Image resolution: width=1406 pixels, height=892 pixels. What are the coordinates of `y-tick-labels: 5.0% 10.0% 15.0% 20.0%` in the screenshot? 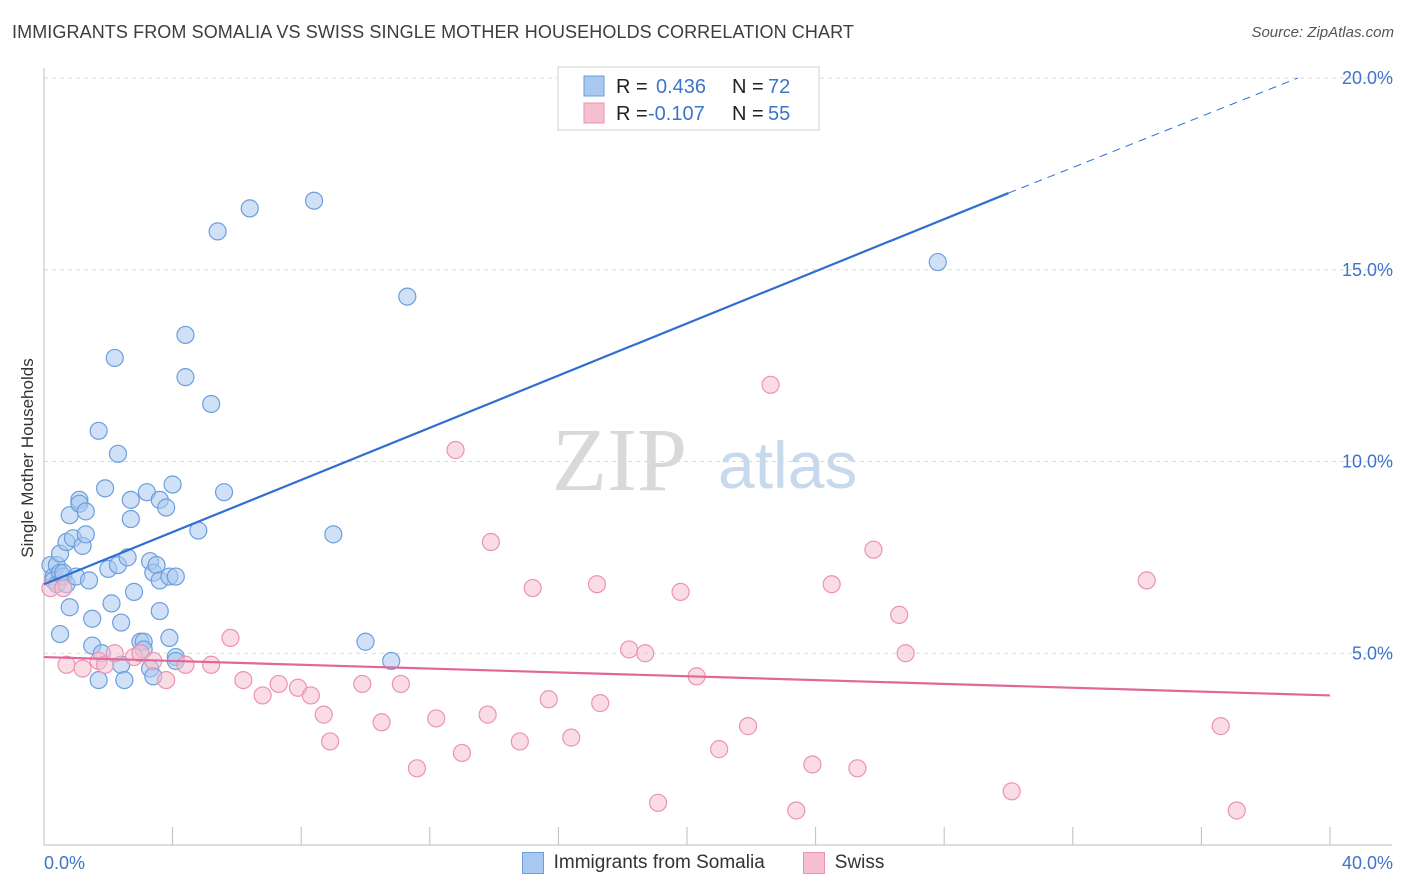 It's located at (1367, 365).